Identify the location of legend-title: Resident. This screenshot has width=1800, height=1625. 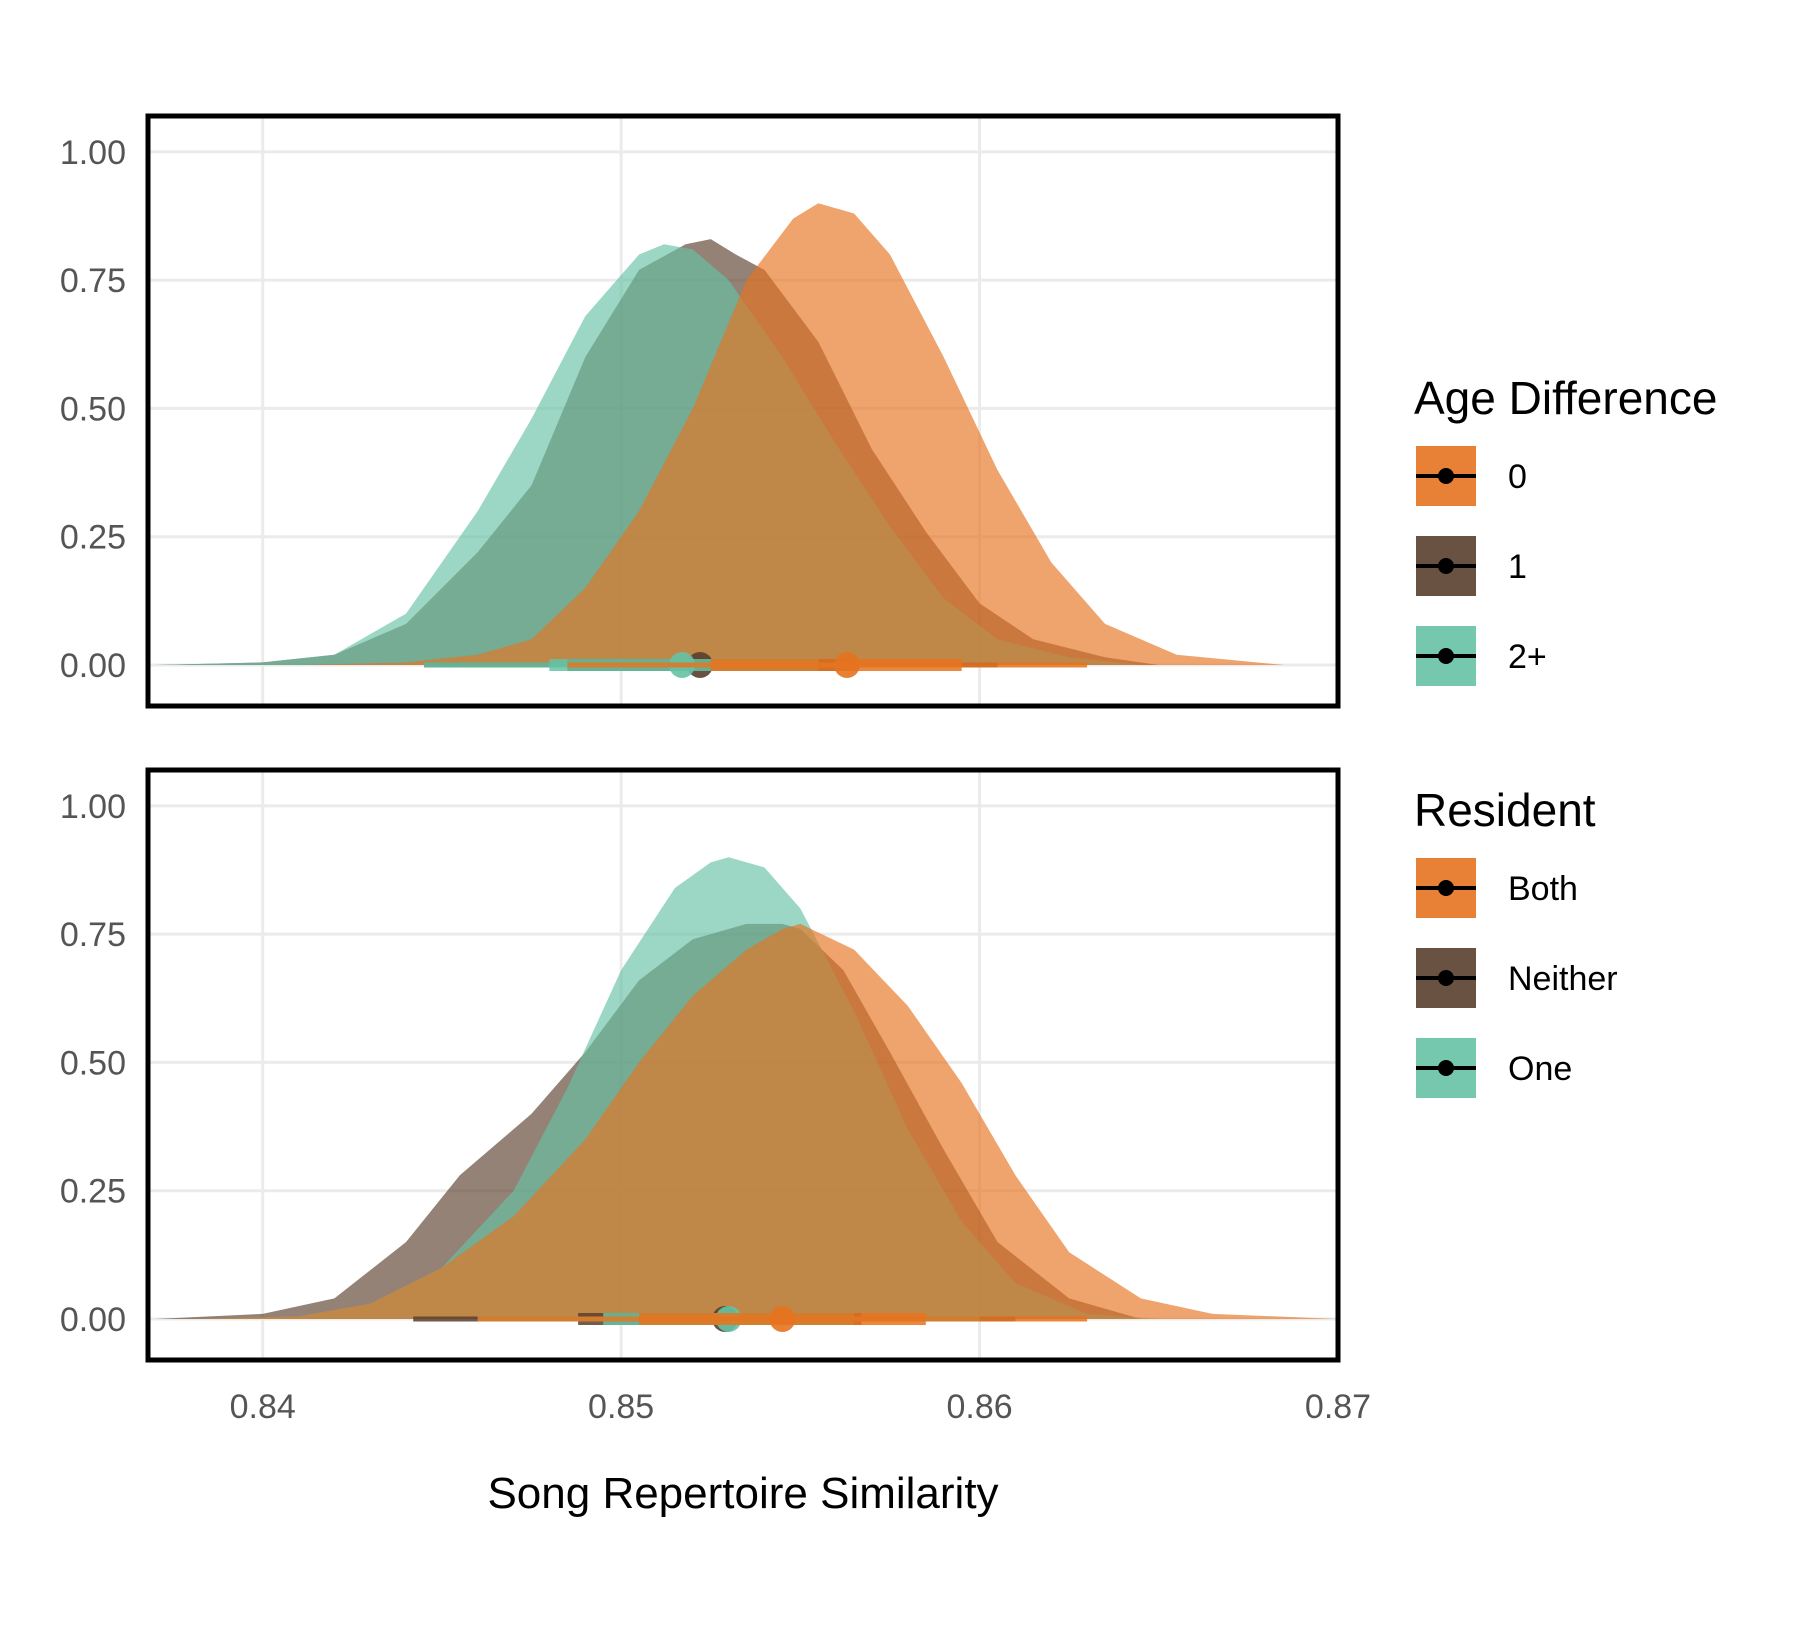
(1505, 810).